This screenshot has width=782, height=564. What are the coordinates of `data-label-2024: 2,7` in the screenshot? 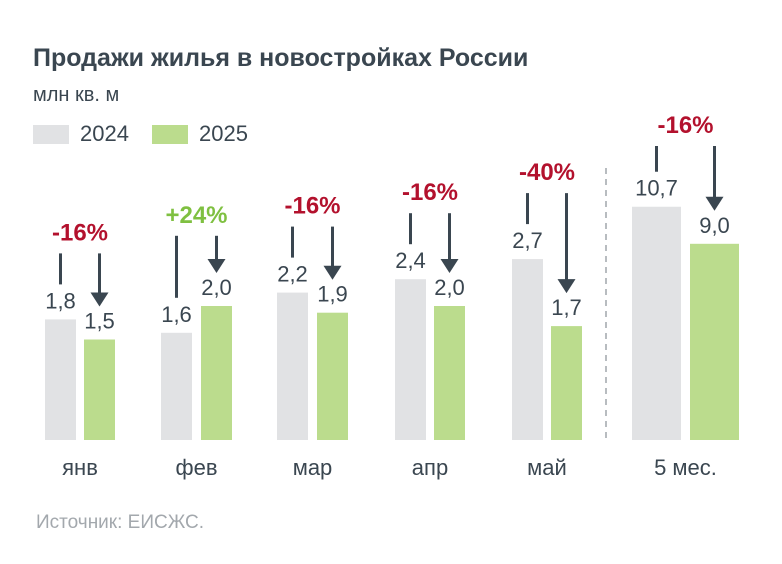 It's located at (527, 240).